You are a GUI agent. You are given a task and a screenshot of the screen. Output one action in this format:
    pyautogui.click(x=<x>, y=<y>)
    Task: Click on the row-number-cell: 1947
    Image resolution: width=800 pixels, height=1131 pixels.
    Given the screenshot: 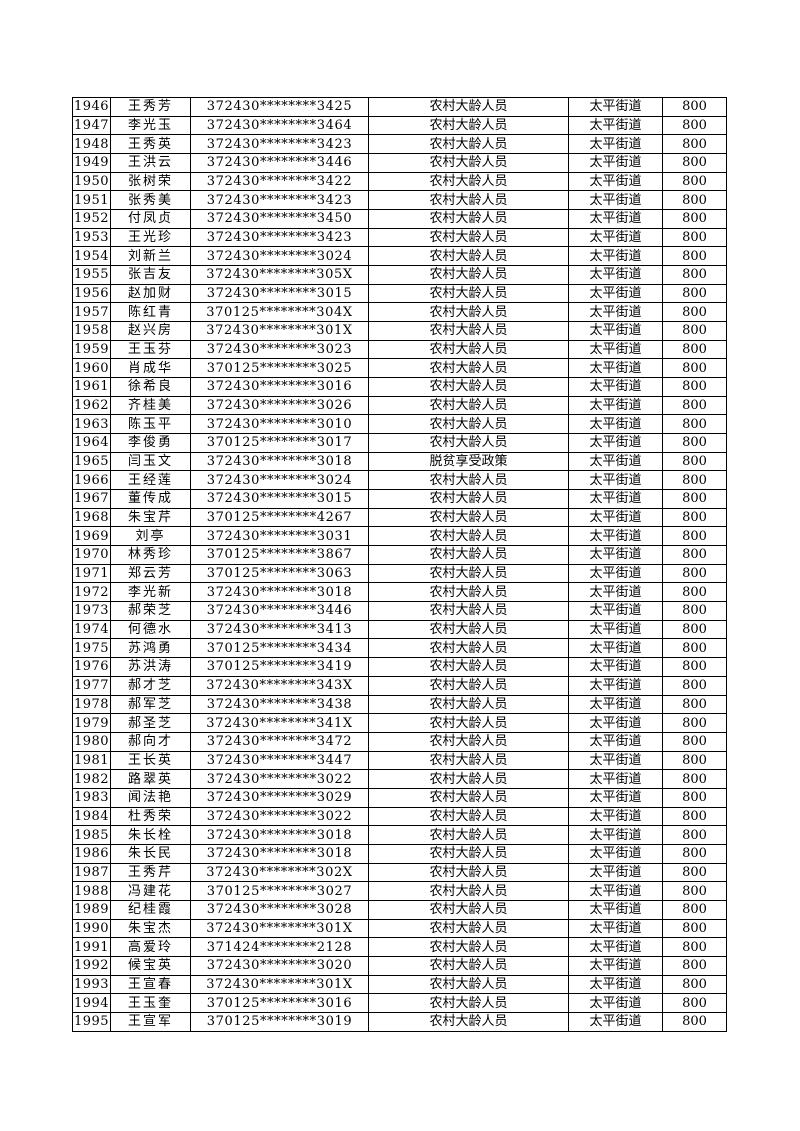 What is the action you would take?
    pyautogui.click(x=91, y=125)
    